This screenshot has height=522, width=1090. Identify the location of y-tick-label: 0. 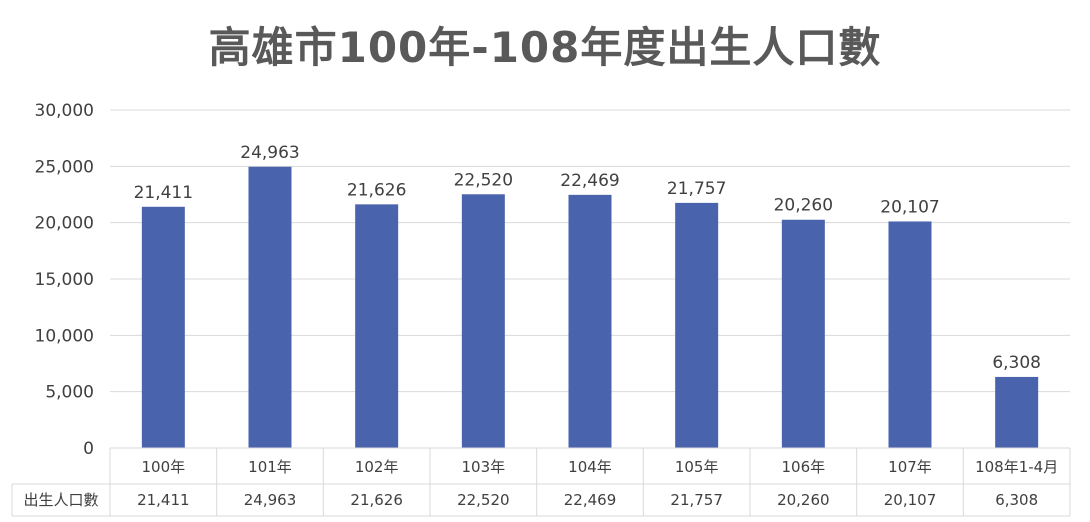
(88, 449).